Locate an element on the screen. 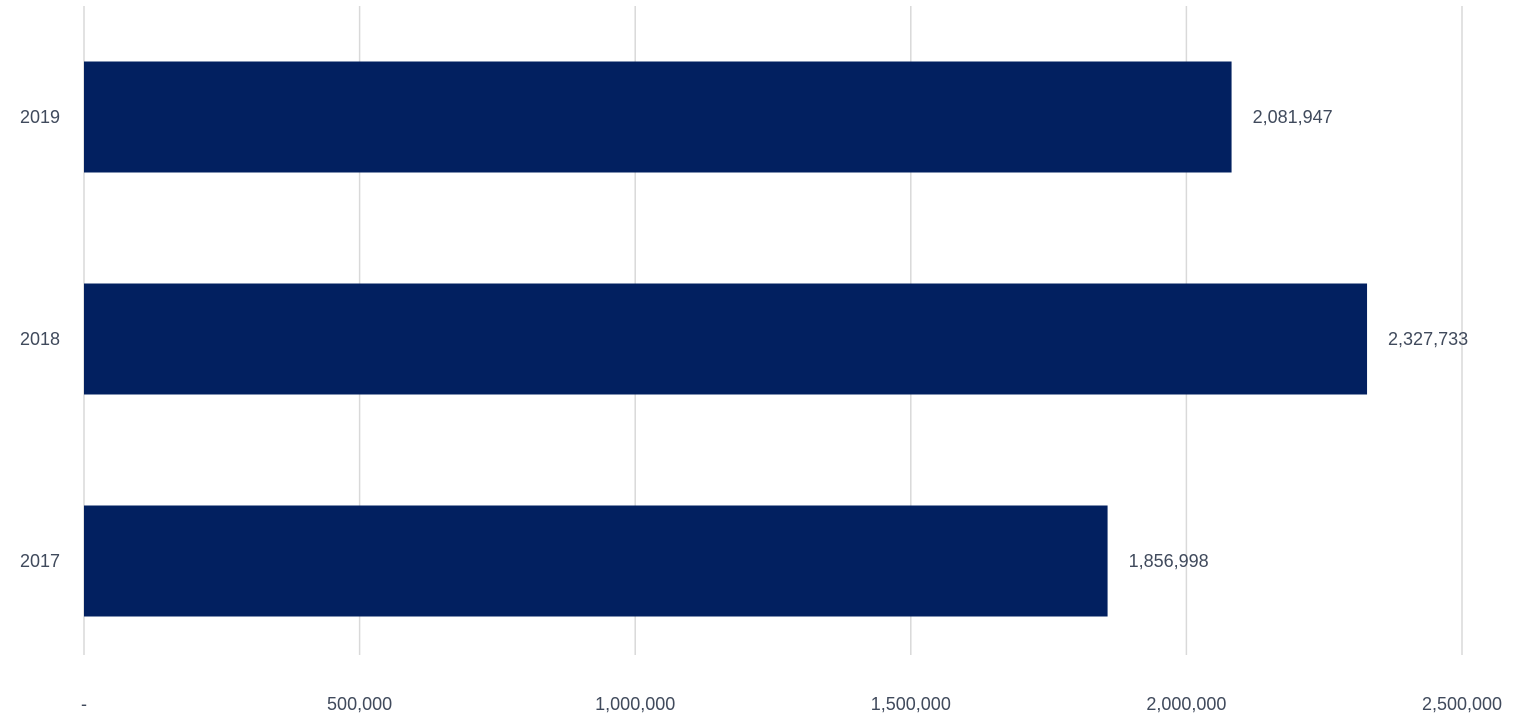 Image resolution: width=1516 pixels, height=724 pixels. data-label: 2,327,733 is located at coordinates (1428, 339).